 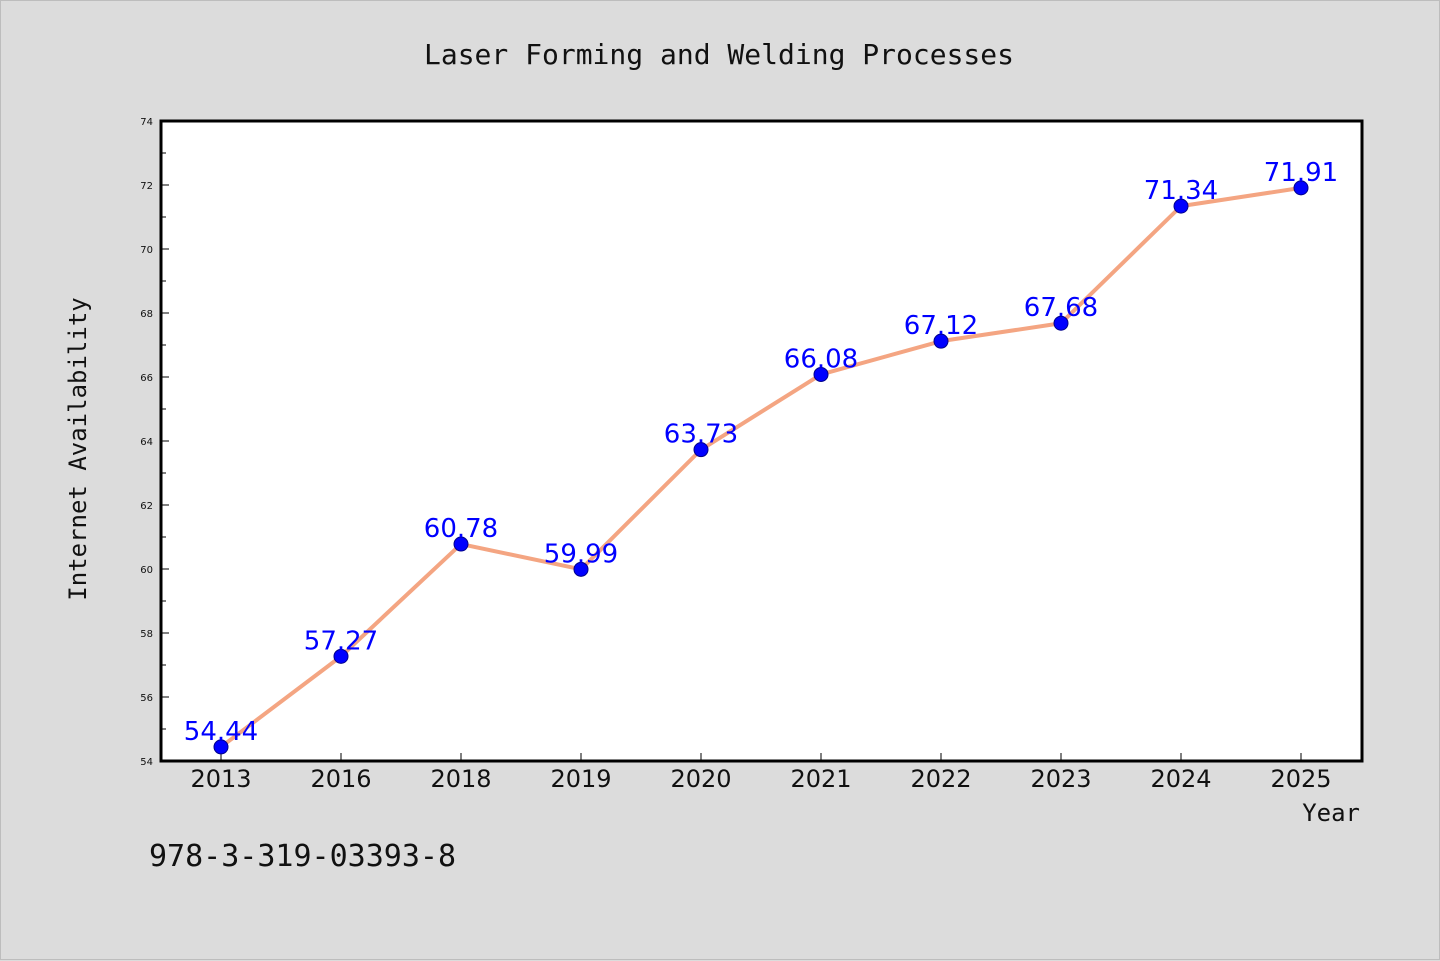 What do you see at coordinates (941, 326) in the screenshot?
I see `data-label: 67.12` at bounding box center [941, 326].